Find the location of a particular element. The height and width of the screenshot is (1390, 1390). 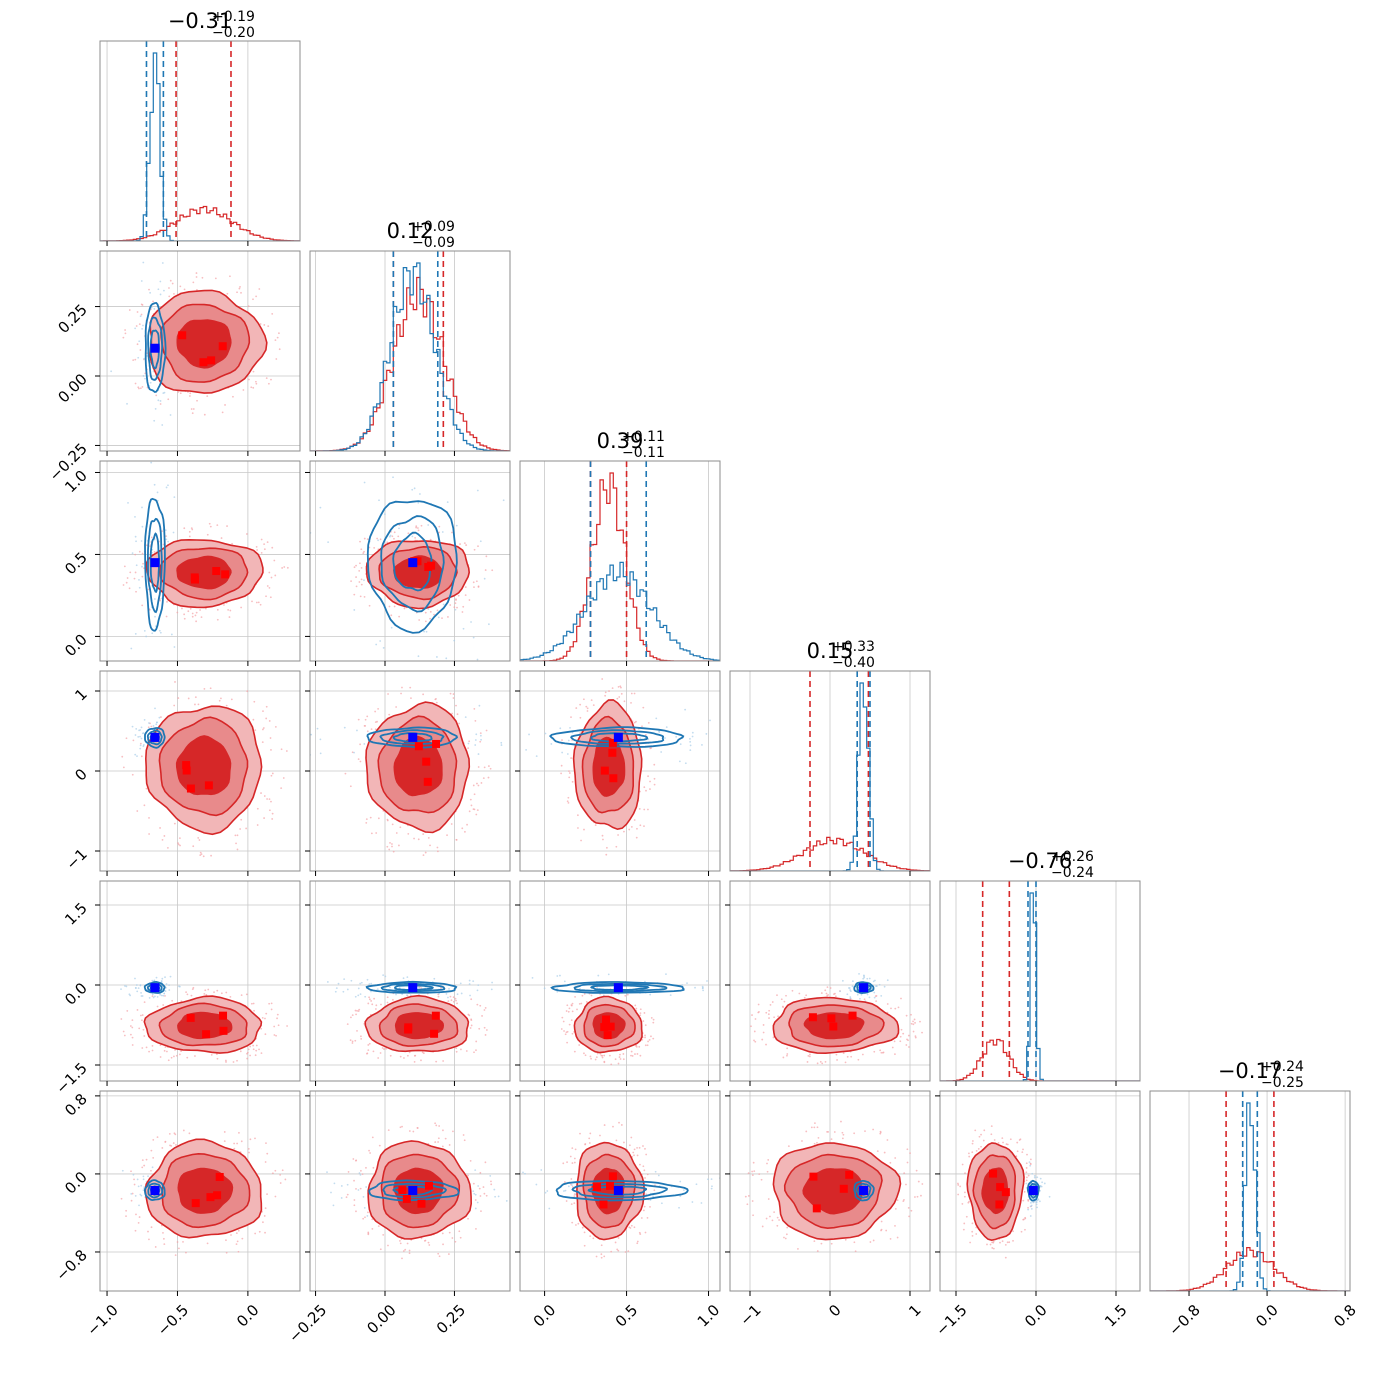

histogram-blue is located at coordinates (1040, 986).